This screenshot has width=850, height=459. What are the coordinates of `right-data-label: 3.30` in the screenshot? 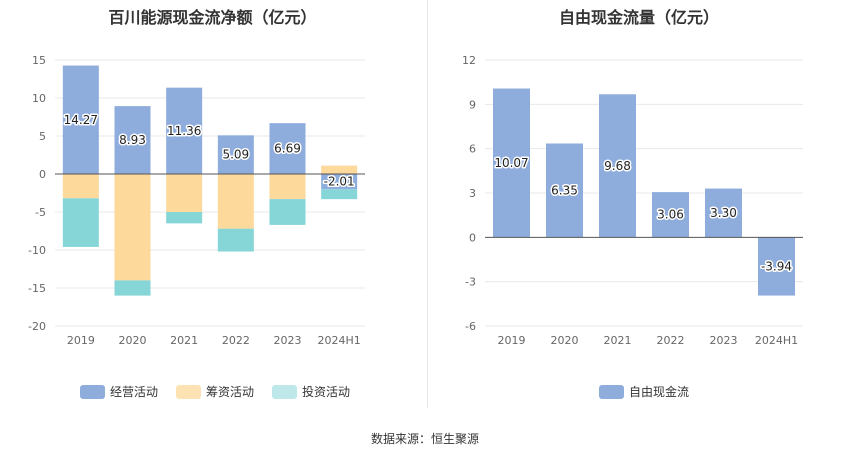 It's located at (723, 213).